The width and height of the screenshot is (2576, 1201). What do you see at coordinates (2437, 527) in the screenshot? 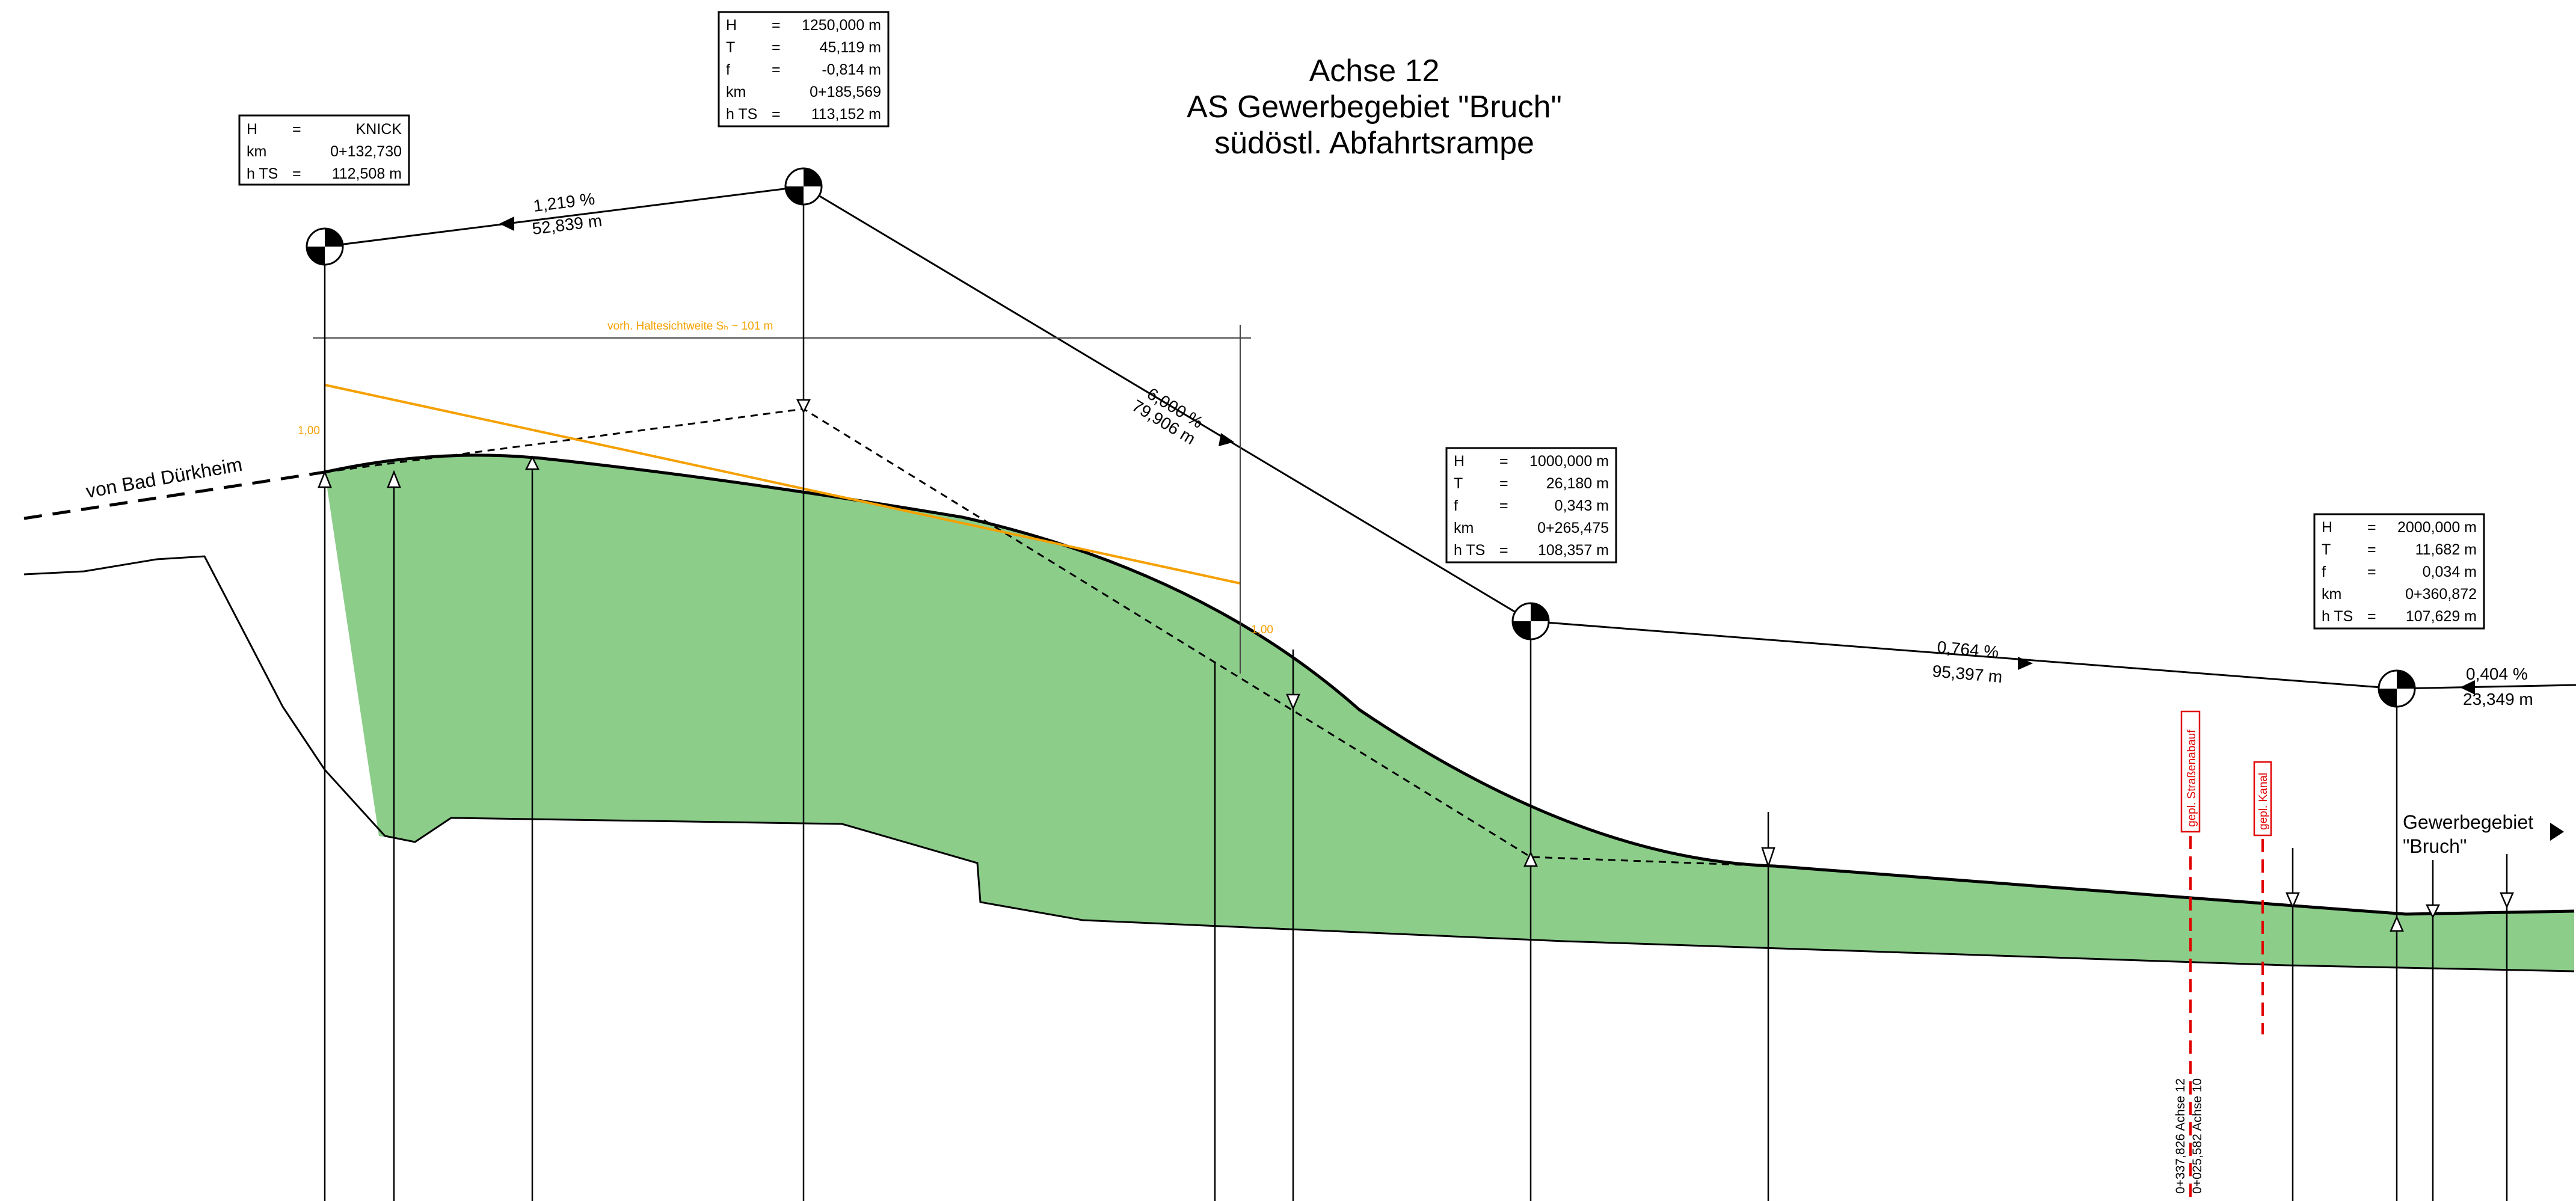
I see `svg-text: 2000,000 m` at bounding box center [2437, 527].